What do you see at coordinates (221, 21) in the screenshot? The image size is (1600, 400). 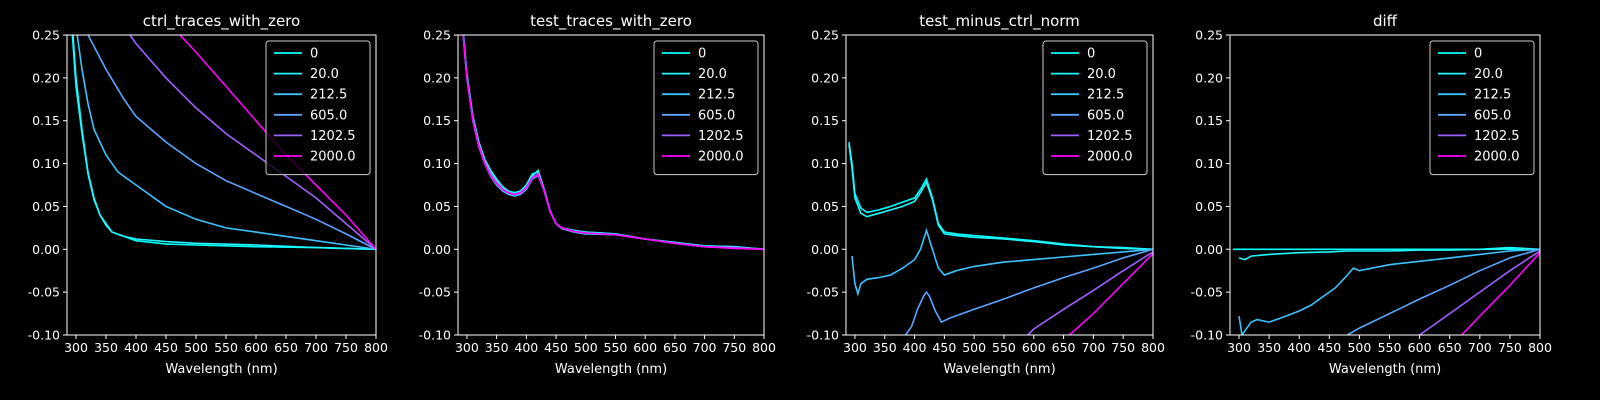 I see `chart-title: ctrl_traces_with_zero` at bounding box center [221, 21].